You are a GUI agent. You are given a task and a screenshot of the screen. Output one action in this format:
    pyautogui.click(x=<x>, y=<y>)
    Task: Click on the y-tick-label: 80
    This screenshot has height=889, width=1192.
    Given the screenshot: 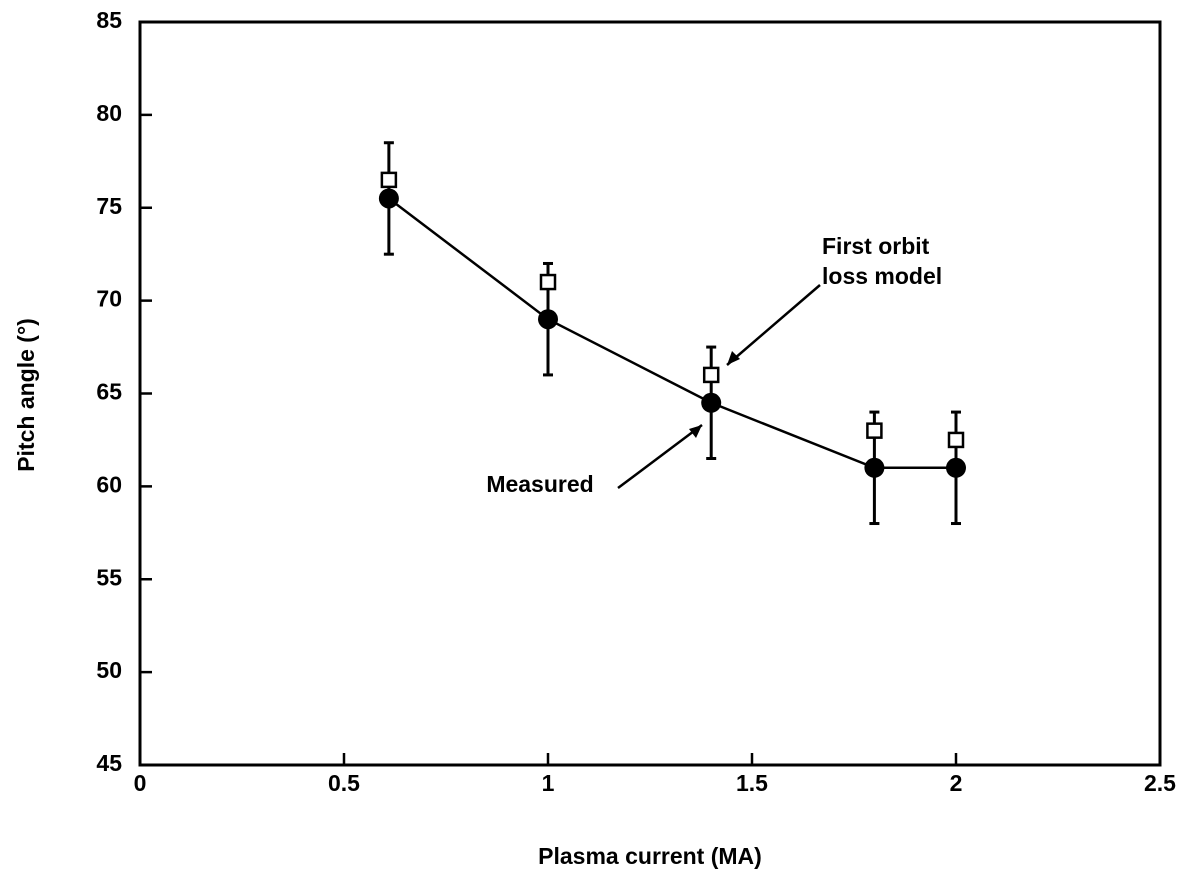 What is the action you would take?
    pyautogui.click(x=109, y=113)
    